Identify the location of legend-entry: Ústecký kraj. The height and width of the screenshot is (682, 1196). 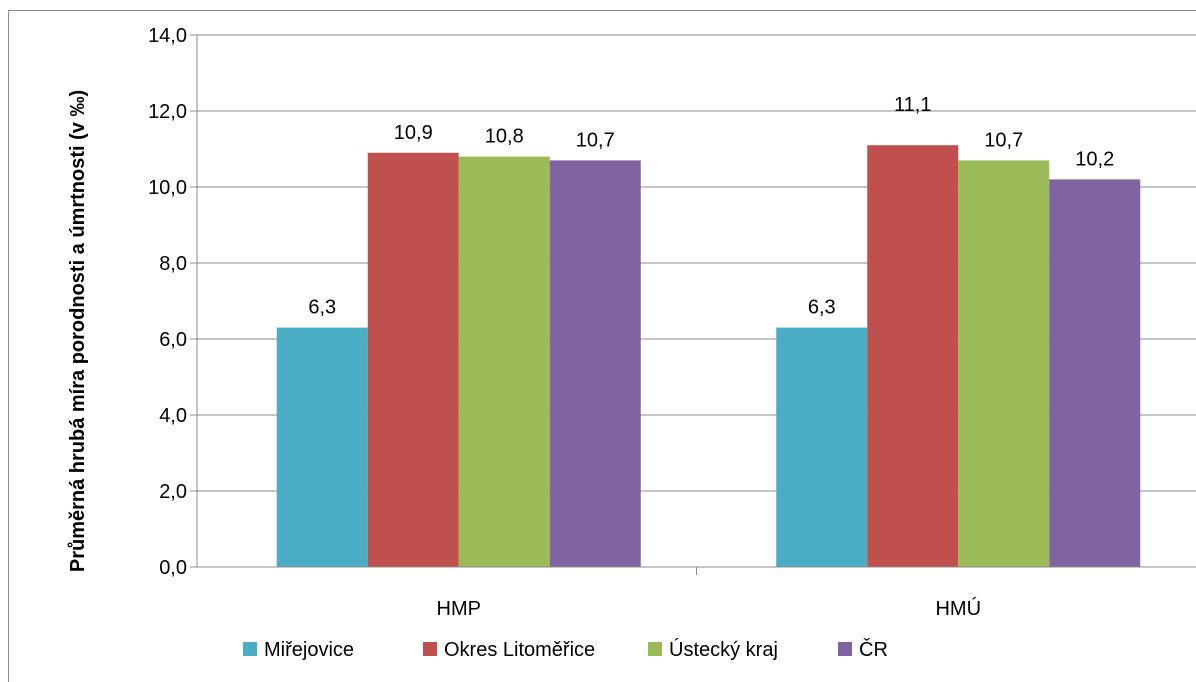
(723, 649).